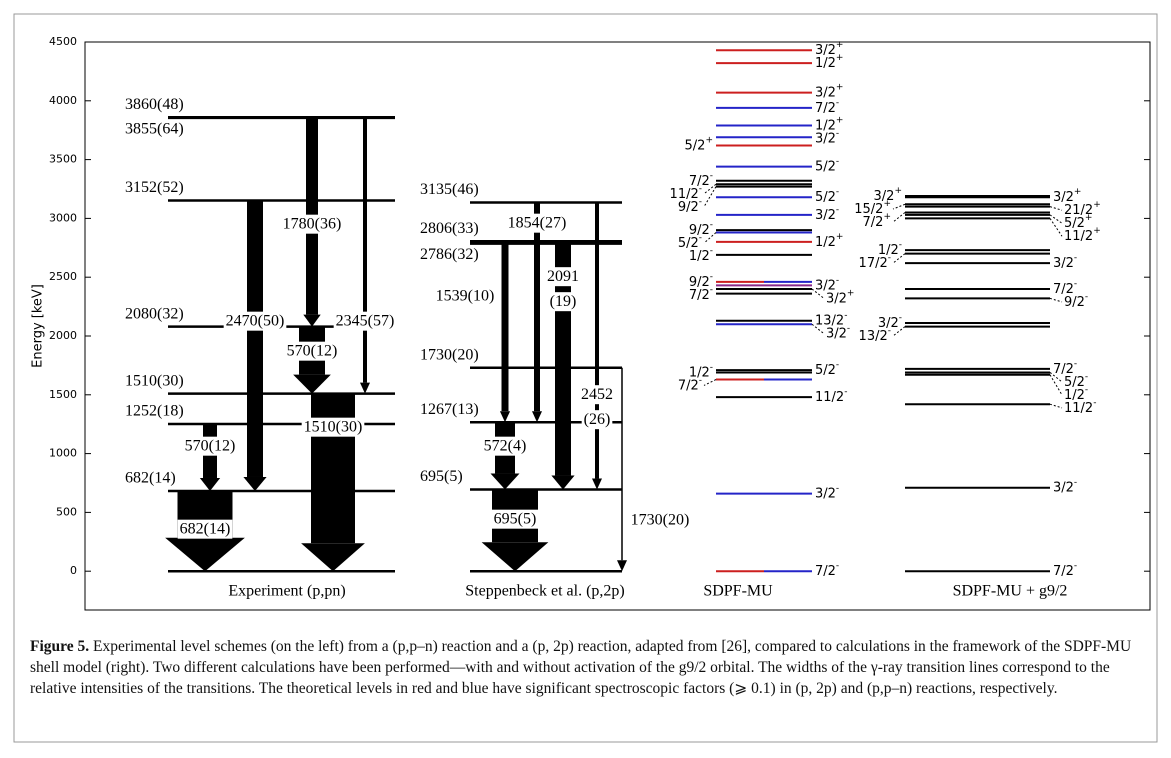 The height and width of the screenshot is (758, 1171). I want to click on level-label: 21/2+, so click(1082, 209).